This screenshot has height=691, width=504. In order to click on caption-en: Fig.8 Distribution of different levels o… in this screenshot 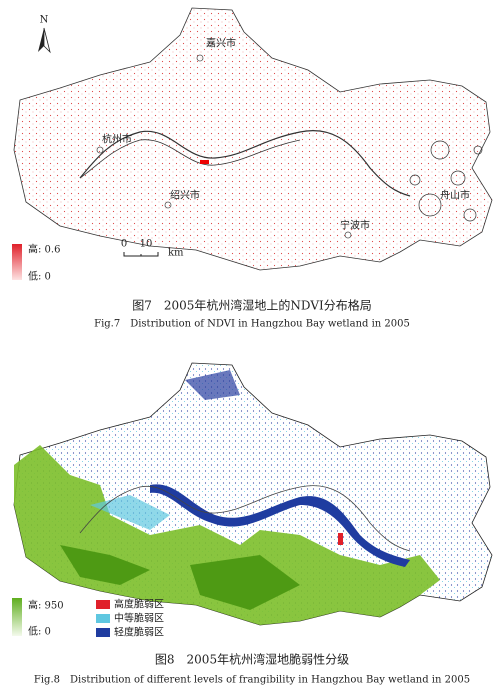, I will do `click(252, 680)`.